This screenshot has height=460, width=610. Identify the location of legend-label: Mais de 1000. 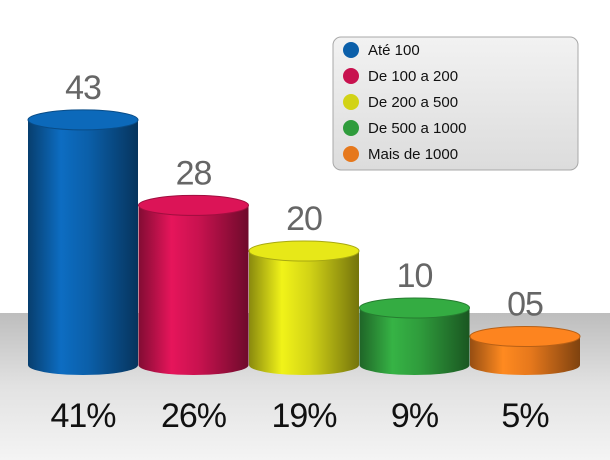
(413, 154).